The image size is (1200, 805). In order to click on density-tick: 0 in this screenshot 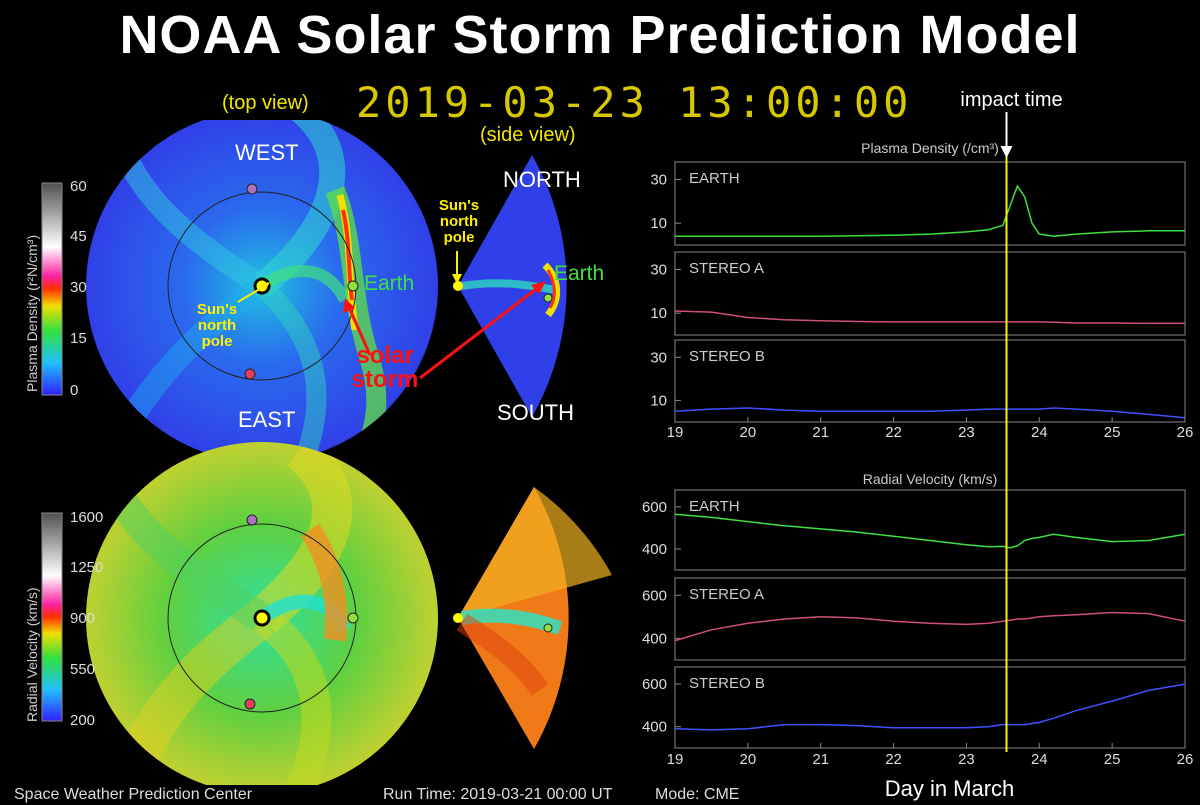, I will do `click(74, 390)`.